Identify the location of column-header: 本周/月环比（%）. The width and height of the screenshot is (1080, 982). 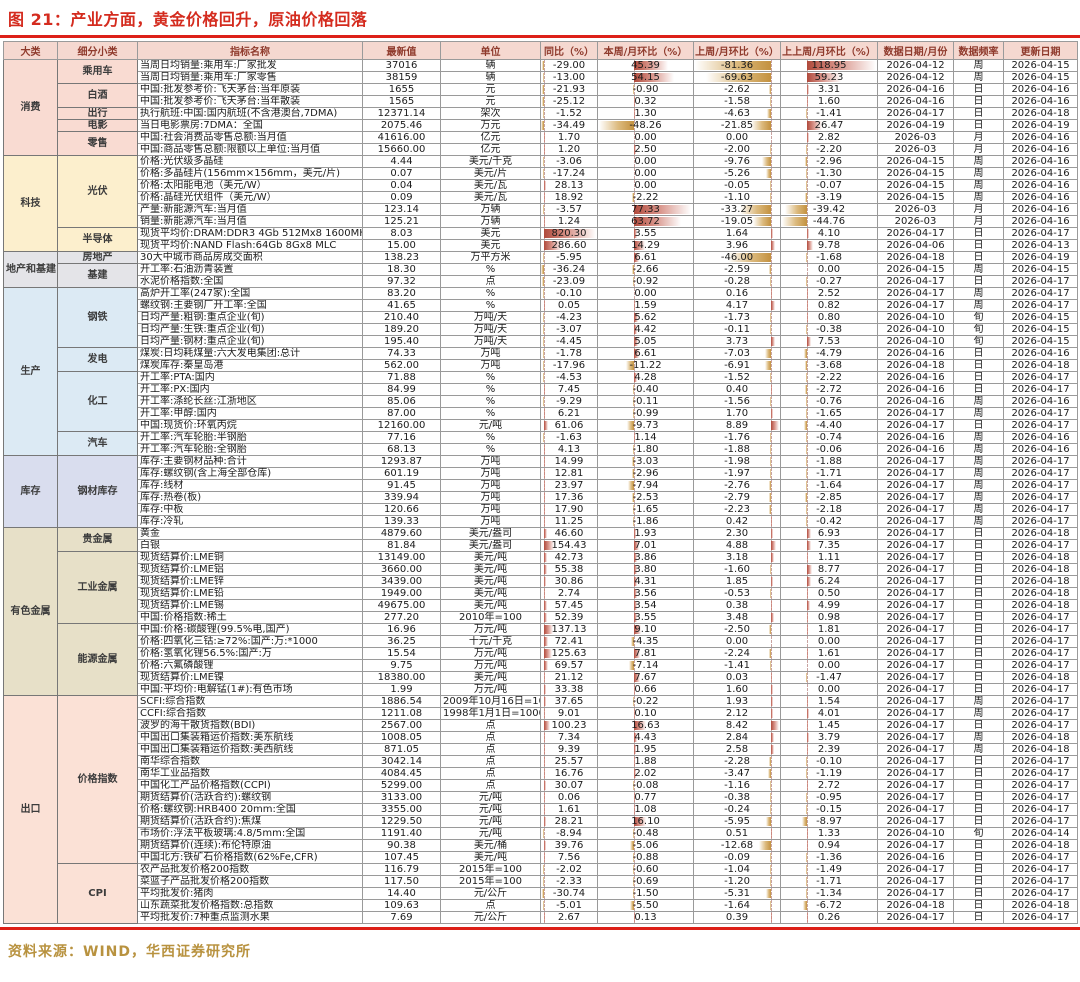
(645, 50).